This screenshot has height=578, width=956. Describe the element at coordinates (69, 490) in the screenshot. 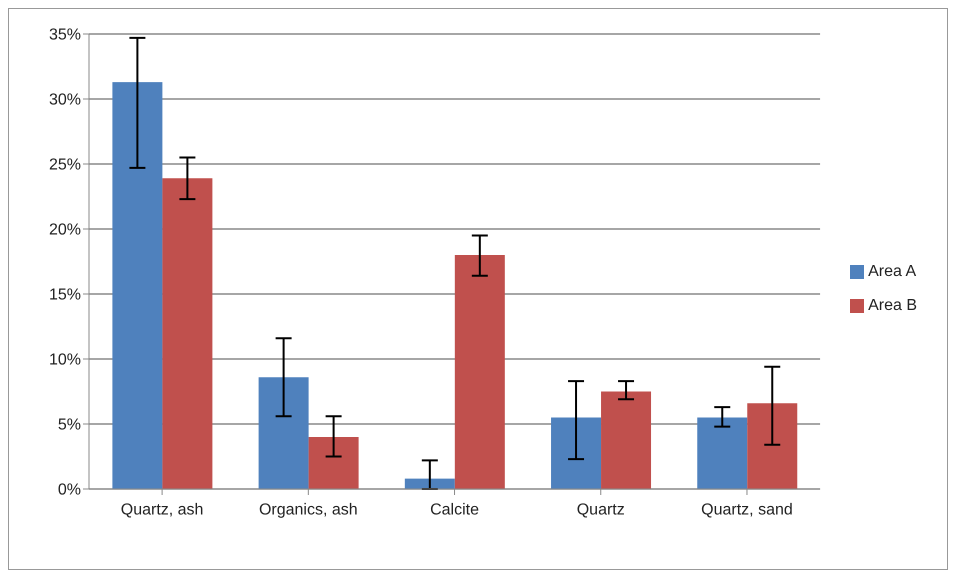

I see `y-tick-label: 0%` at that location.